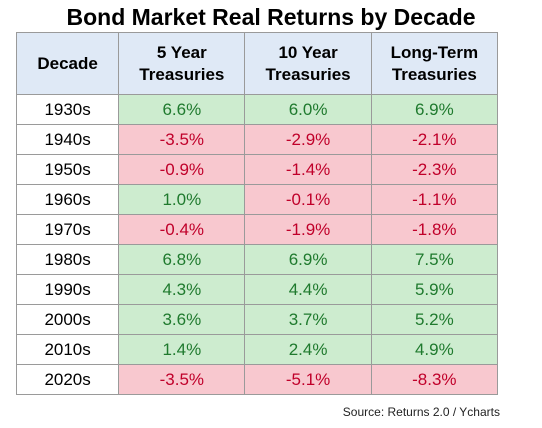 The width and height of the screenshot is (542, 428). Describe the element at coordinates (67, 229) in the screenshot. I see `decade-cell: 1970s` at that location.